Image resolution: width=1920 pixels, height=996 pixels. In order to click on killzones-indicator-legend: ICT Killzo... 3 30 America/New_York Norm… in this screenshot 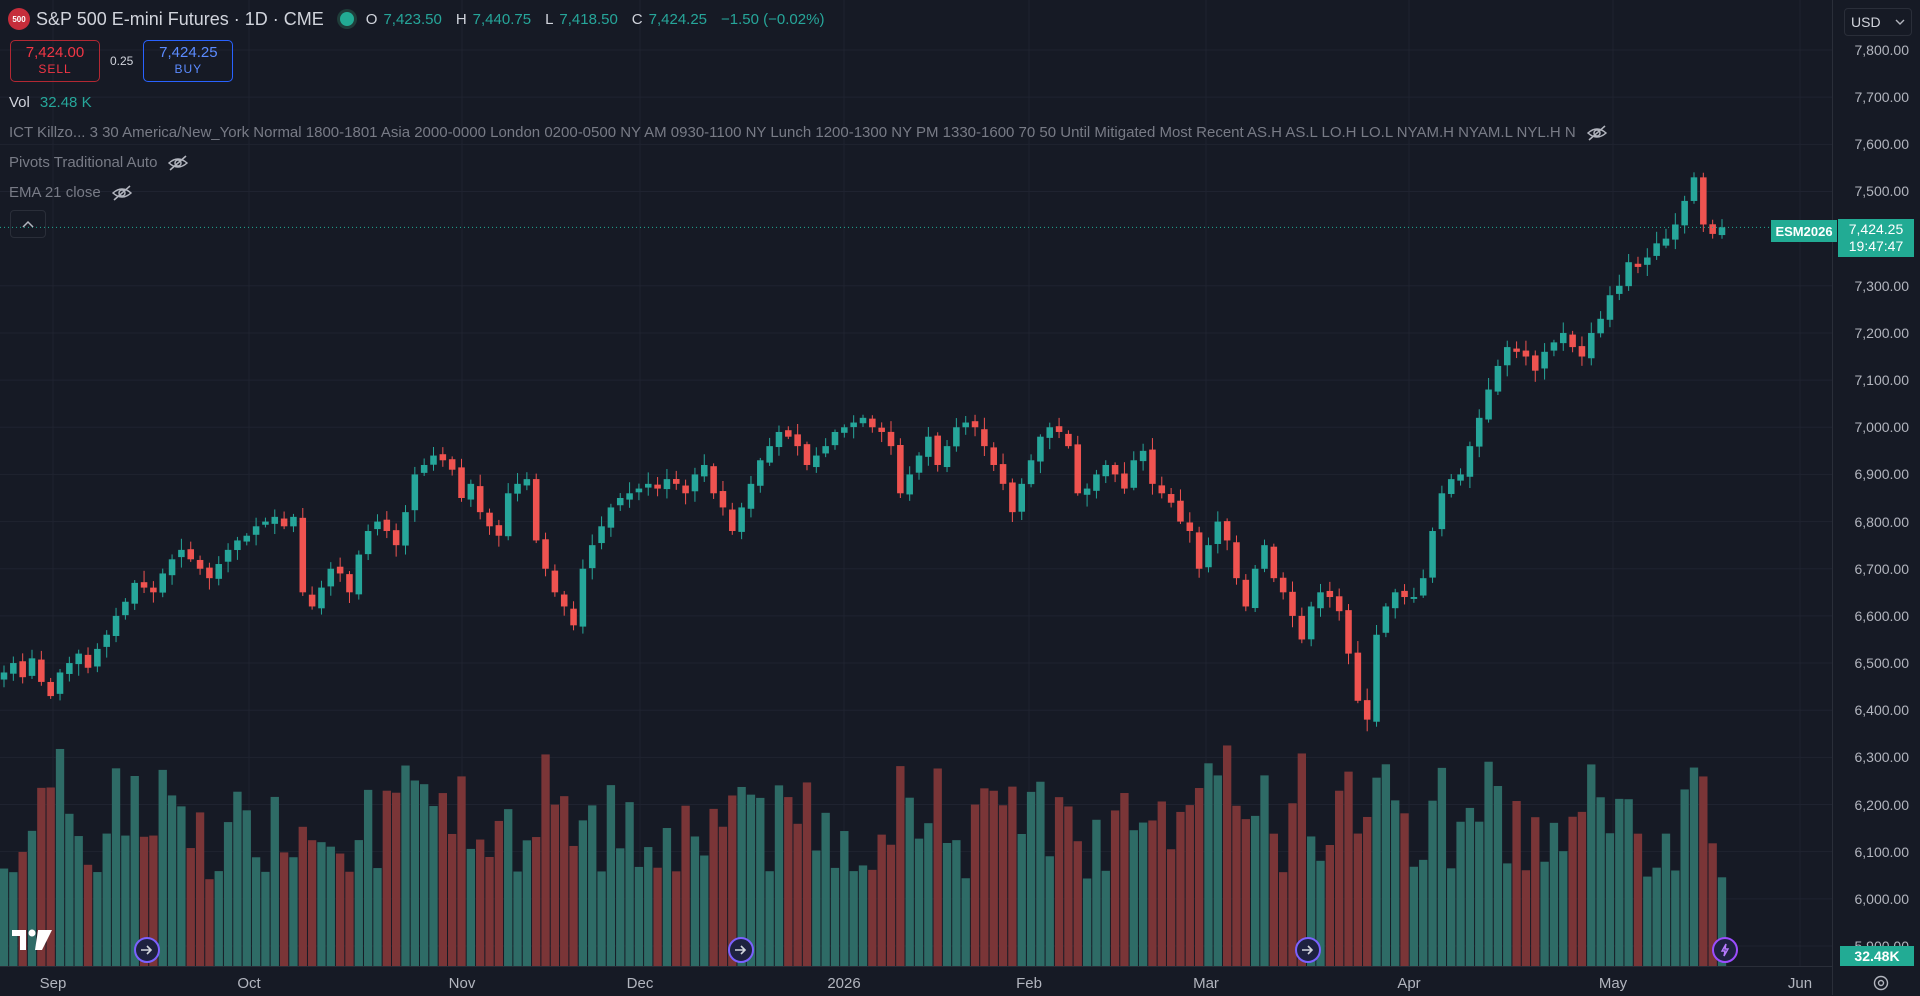, I will do `click(808, 132)`.